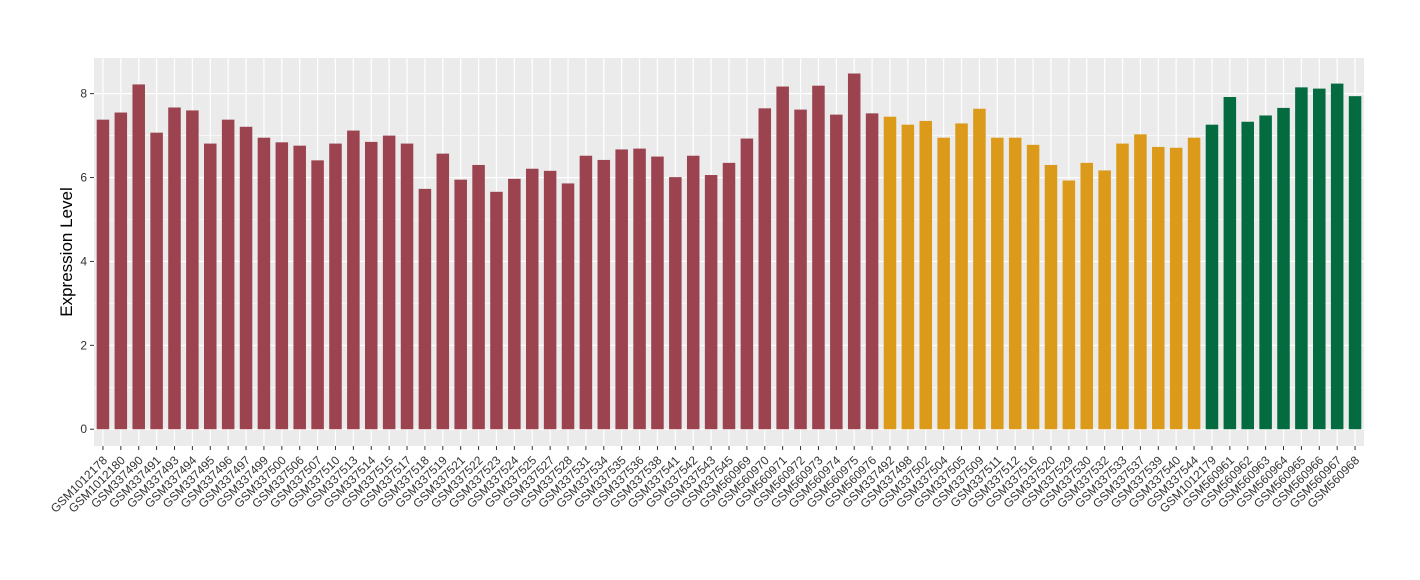 This screenshot has width=1420, height=580. I want to click on bar-GSM337545, so click(729, 296).